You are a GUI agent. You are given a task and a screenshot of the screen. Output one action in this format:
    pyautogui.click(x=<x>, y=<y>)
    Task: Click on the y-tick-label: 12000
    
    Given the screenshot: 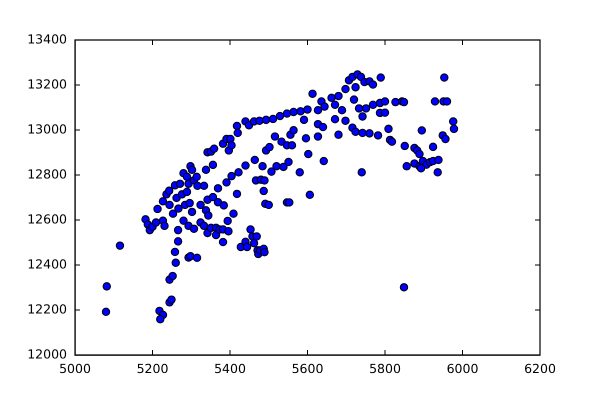 What is the action you would take?
    pyautogui.click(x=47, y=354)
    